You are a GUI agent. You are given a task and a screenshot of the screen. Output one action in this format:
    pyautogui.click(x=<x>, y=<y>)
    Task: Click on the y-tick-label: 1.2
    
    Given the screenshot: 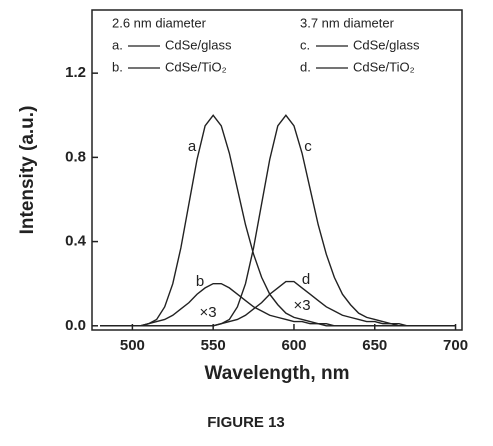 What is the action you would take?
    pyautogui.click(x=75, y=72)
    